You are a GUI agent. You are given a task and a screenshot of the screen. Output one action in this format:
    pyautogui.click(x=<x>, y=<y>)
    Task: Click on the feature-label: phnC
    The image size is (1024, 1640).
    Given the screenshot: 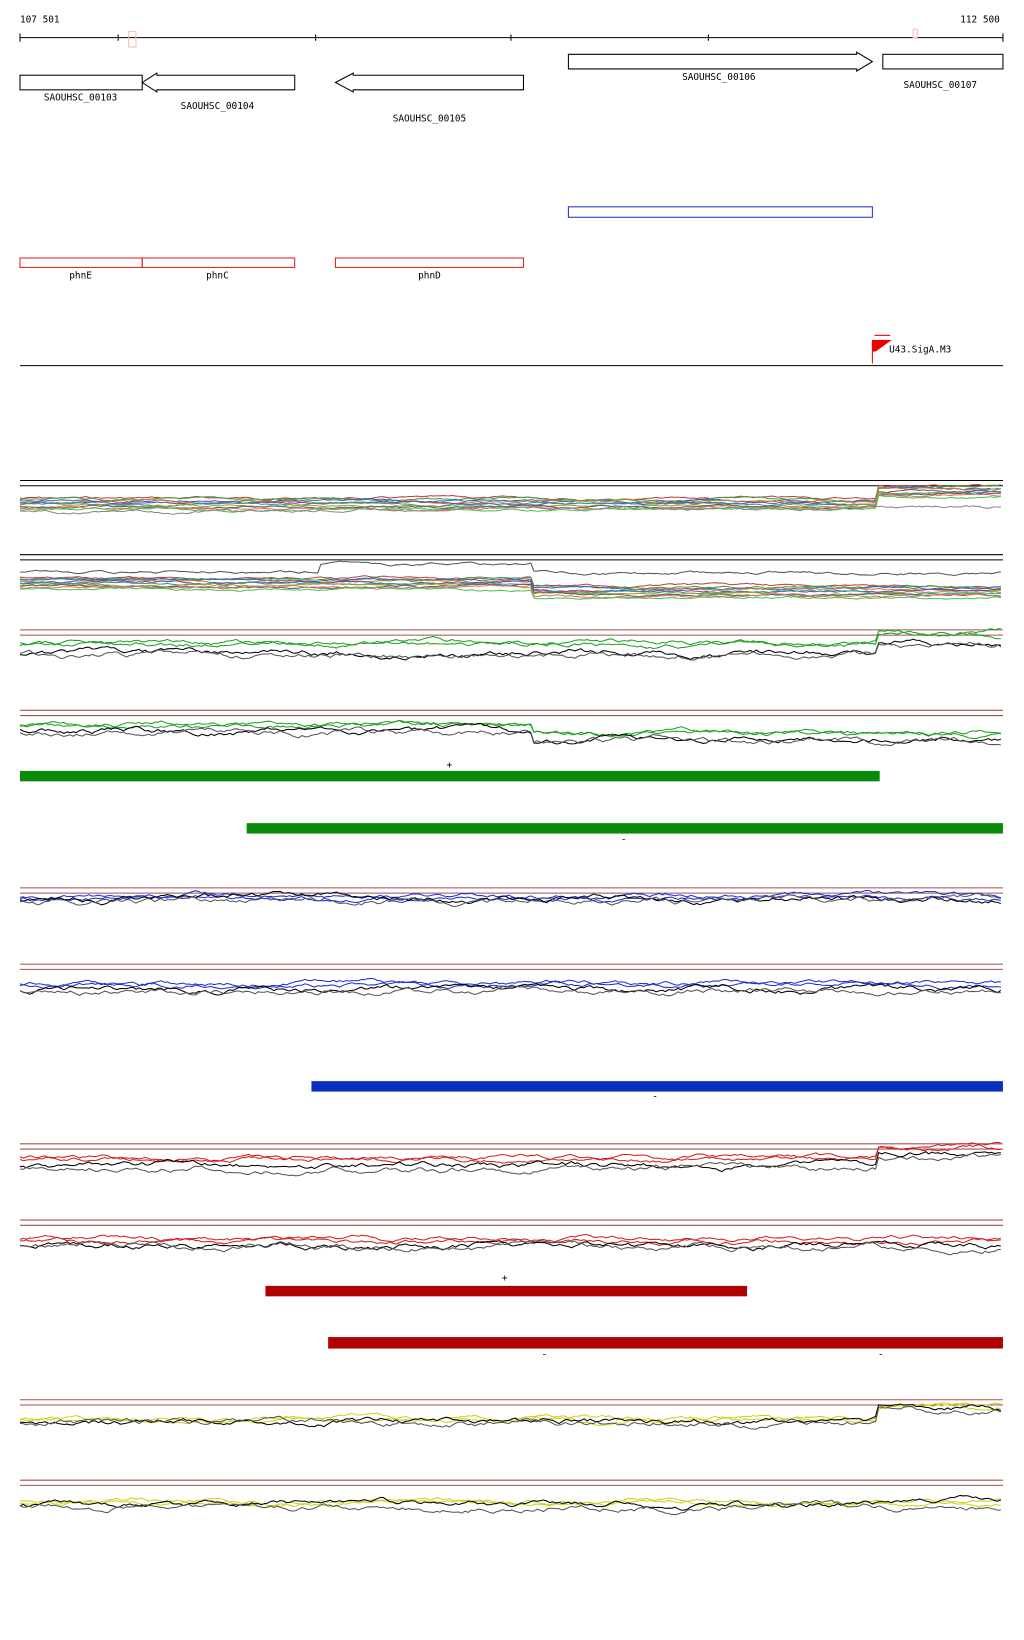 What is the action you would take?
    pyautogui.click(x=217, y=275)
    